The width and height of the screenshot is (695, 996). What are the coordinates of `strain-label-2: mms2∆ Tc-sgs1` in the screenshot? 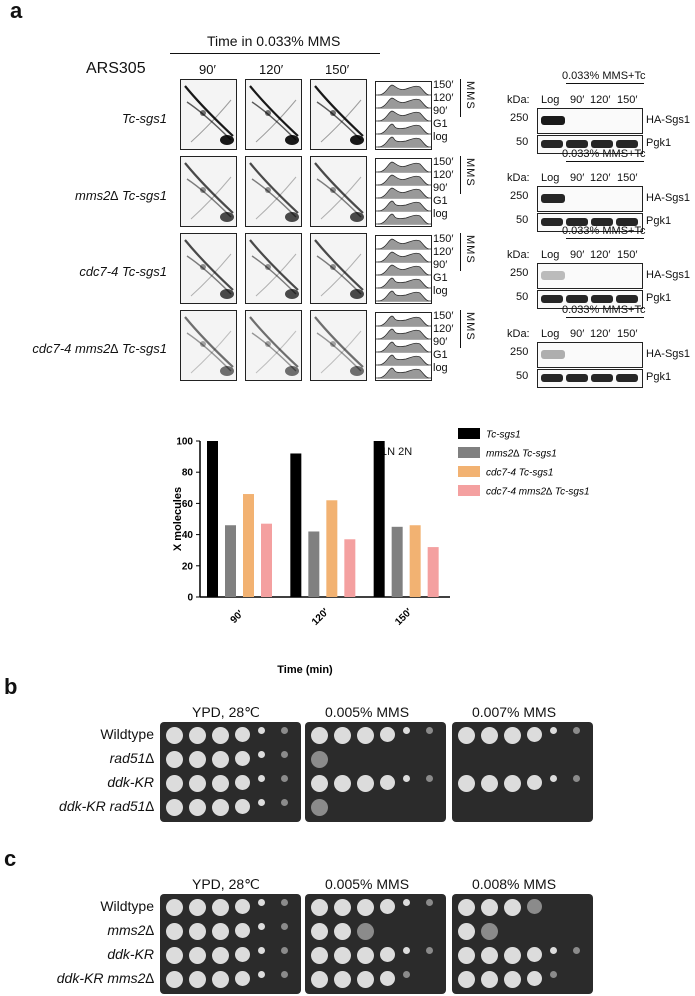 It's located at (121, 195).